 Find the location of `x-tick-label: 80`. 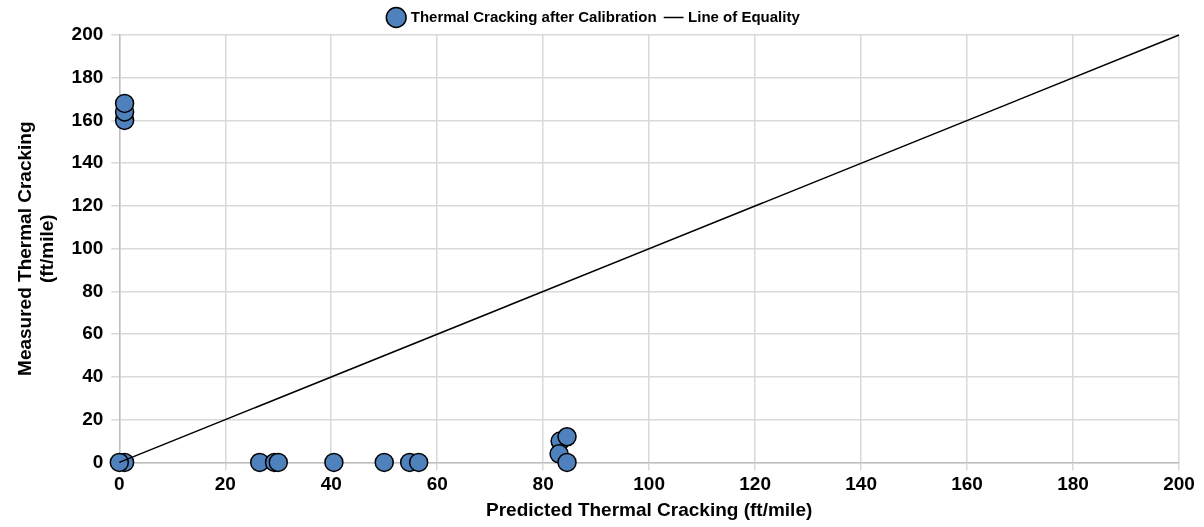

x-tick-label: 80 is located at coordinates (543, 484).